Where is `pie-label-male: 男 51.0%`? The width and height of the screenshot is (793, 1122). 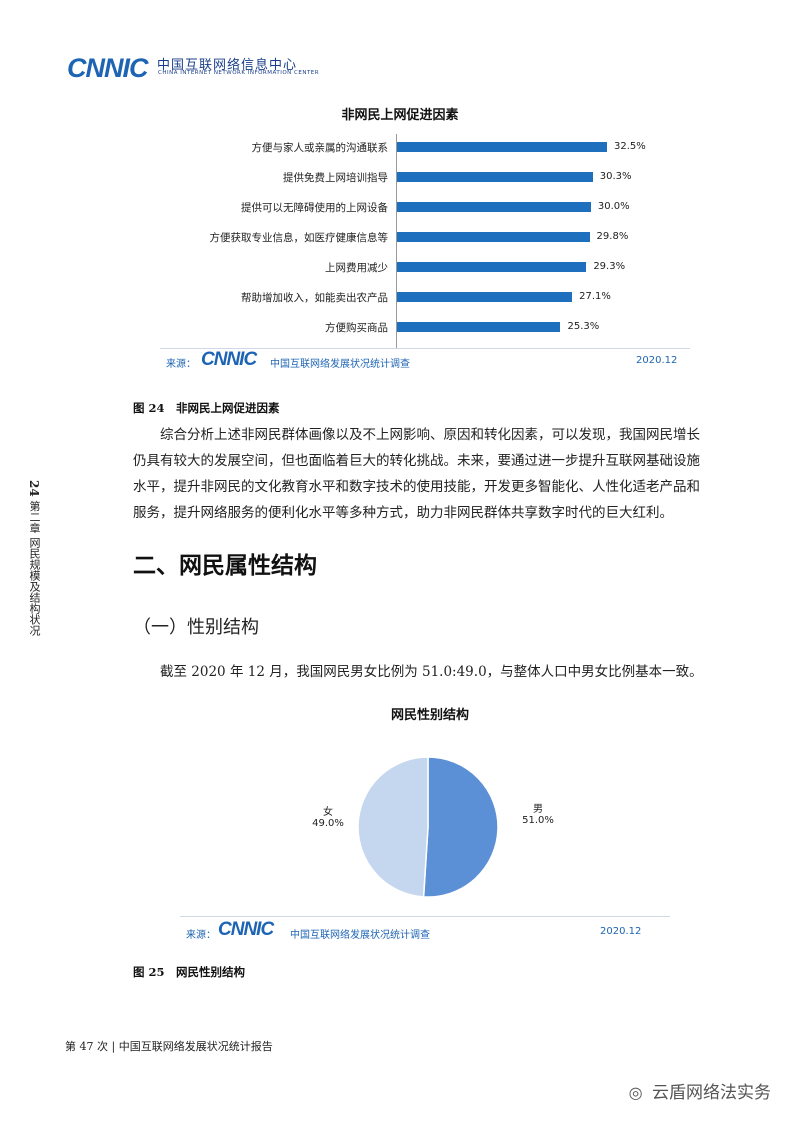
pie-label-male: 男 51.0% is located at coordinates (538, 813).